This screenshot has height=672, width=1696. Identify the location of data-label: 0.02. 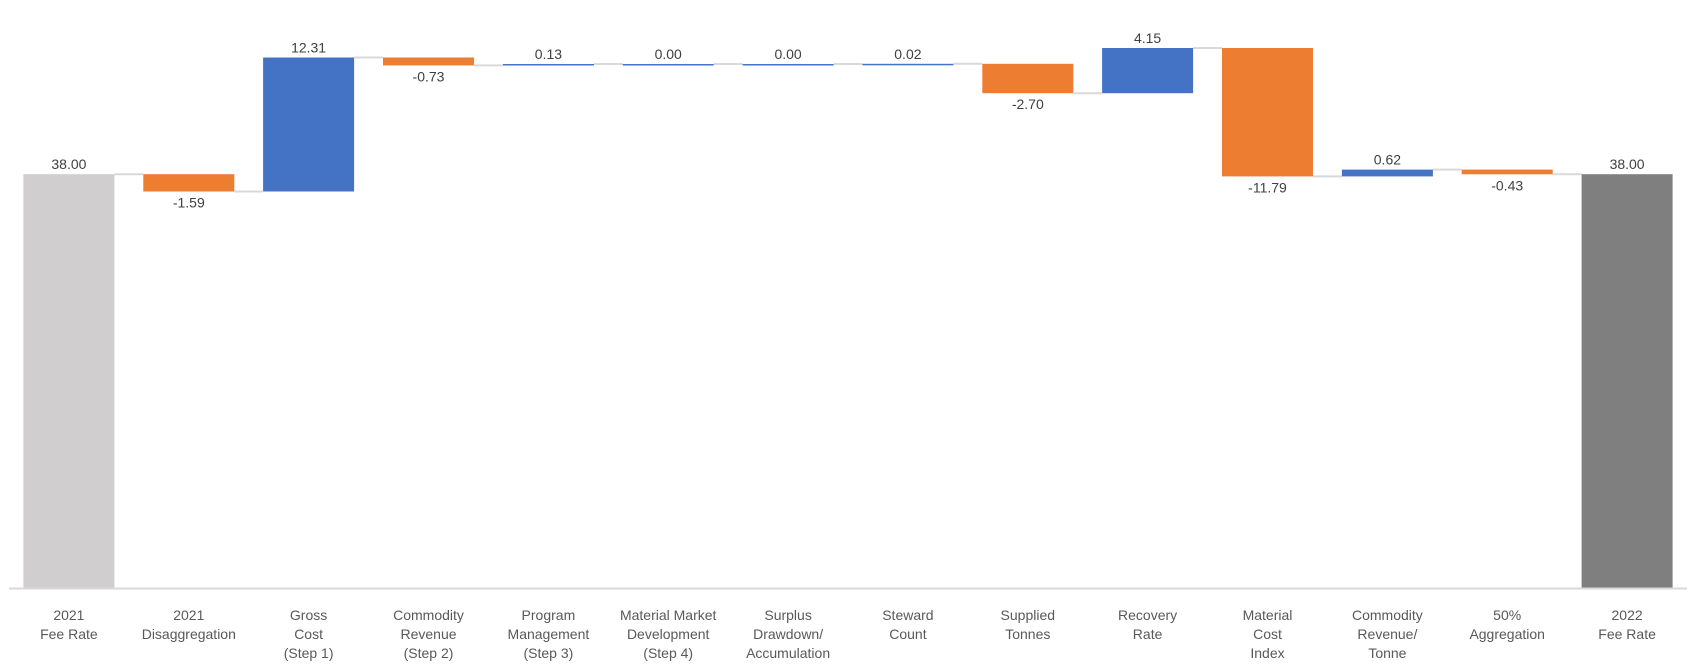
(907, 54).